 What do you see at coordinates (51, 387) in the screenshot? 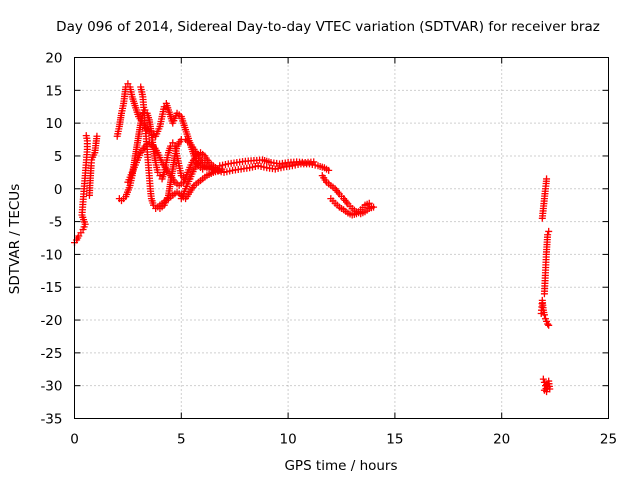
I see `y-tick-label: -30` at bounding box center [51, 387].